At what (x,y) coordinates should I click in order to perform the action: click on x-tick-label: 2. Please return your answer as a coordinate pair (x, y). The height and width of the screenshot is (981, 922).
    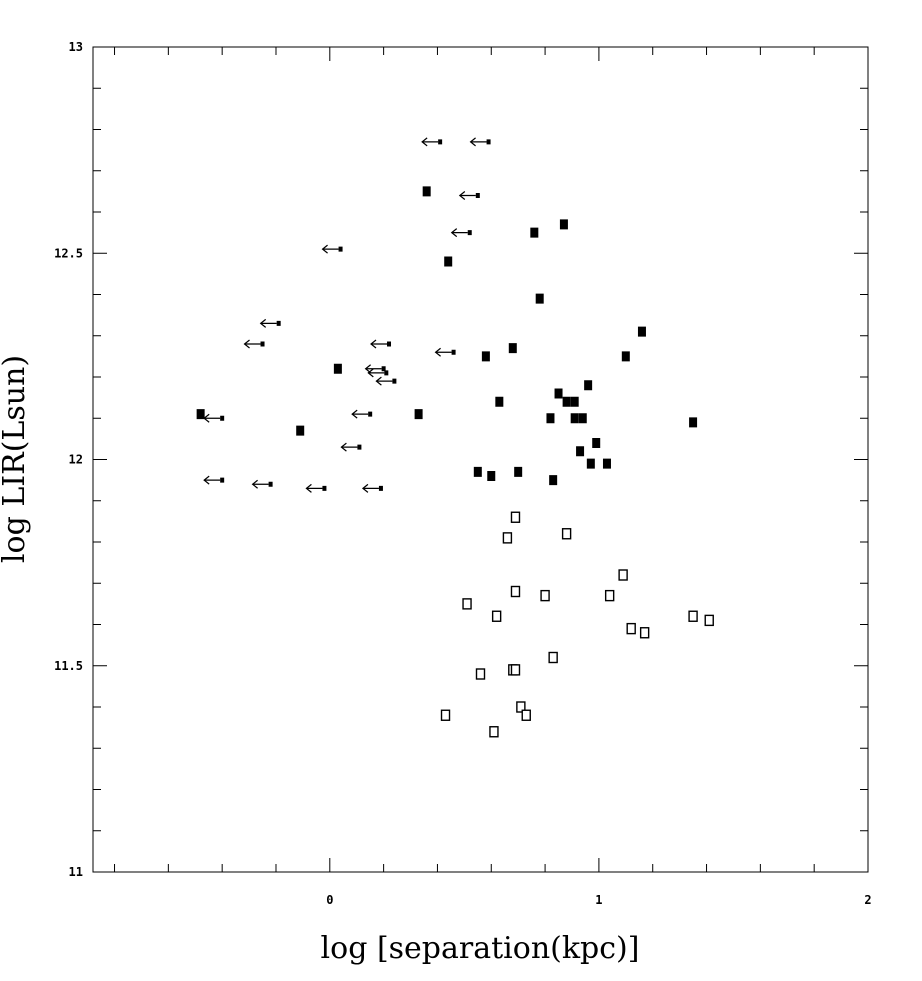
    Looking at the image, I should click on (867, 900).